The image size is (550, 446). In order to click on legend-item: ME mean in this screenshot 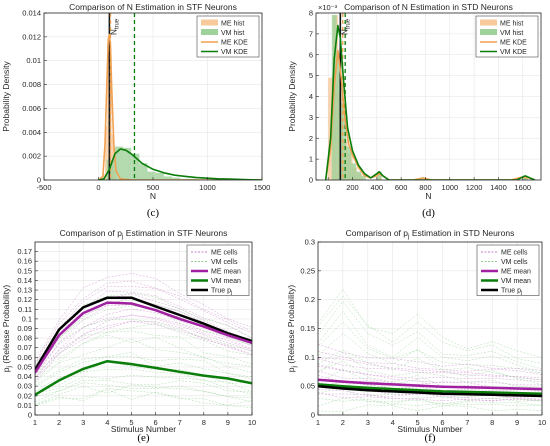, I will do `click(216, 272)`.